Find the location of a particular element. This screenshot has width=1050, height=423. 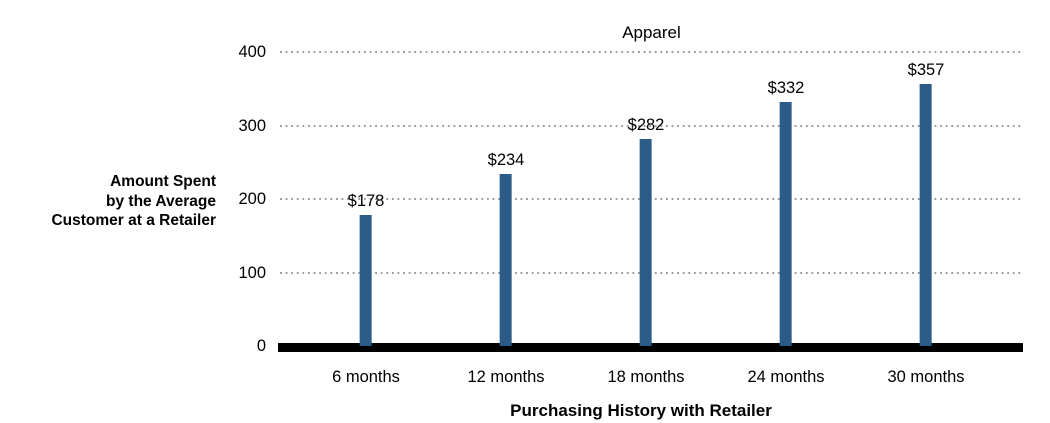

bar-value-label: $357 is located at coordinates (926, 69).